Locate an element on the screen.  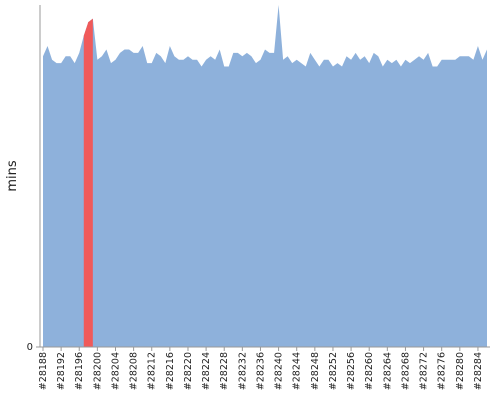
x-tick-label: #28260 is located at coordinates (369, 371).